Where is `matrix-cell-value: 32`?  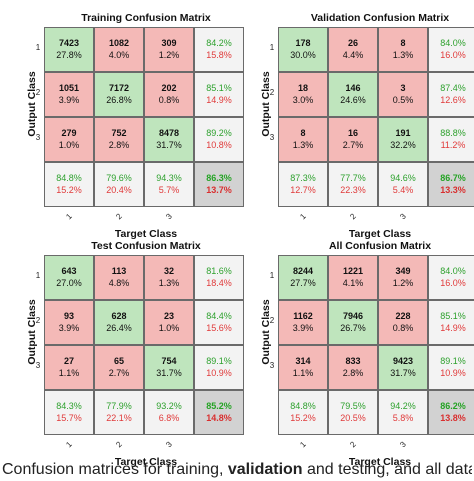
matrix-cell-value: 32 is located at coordinates (168, 271).